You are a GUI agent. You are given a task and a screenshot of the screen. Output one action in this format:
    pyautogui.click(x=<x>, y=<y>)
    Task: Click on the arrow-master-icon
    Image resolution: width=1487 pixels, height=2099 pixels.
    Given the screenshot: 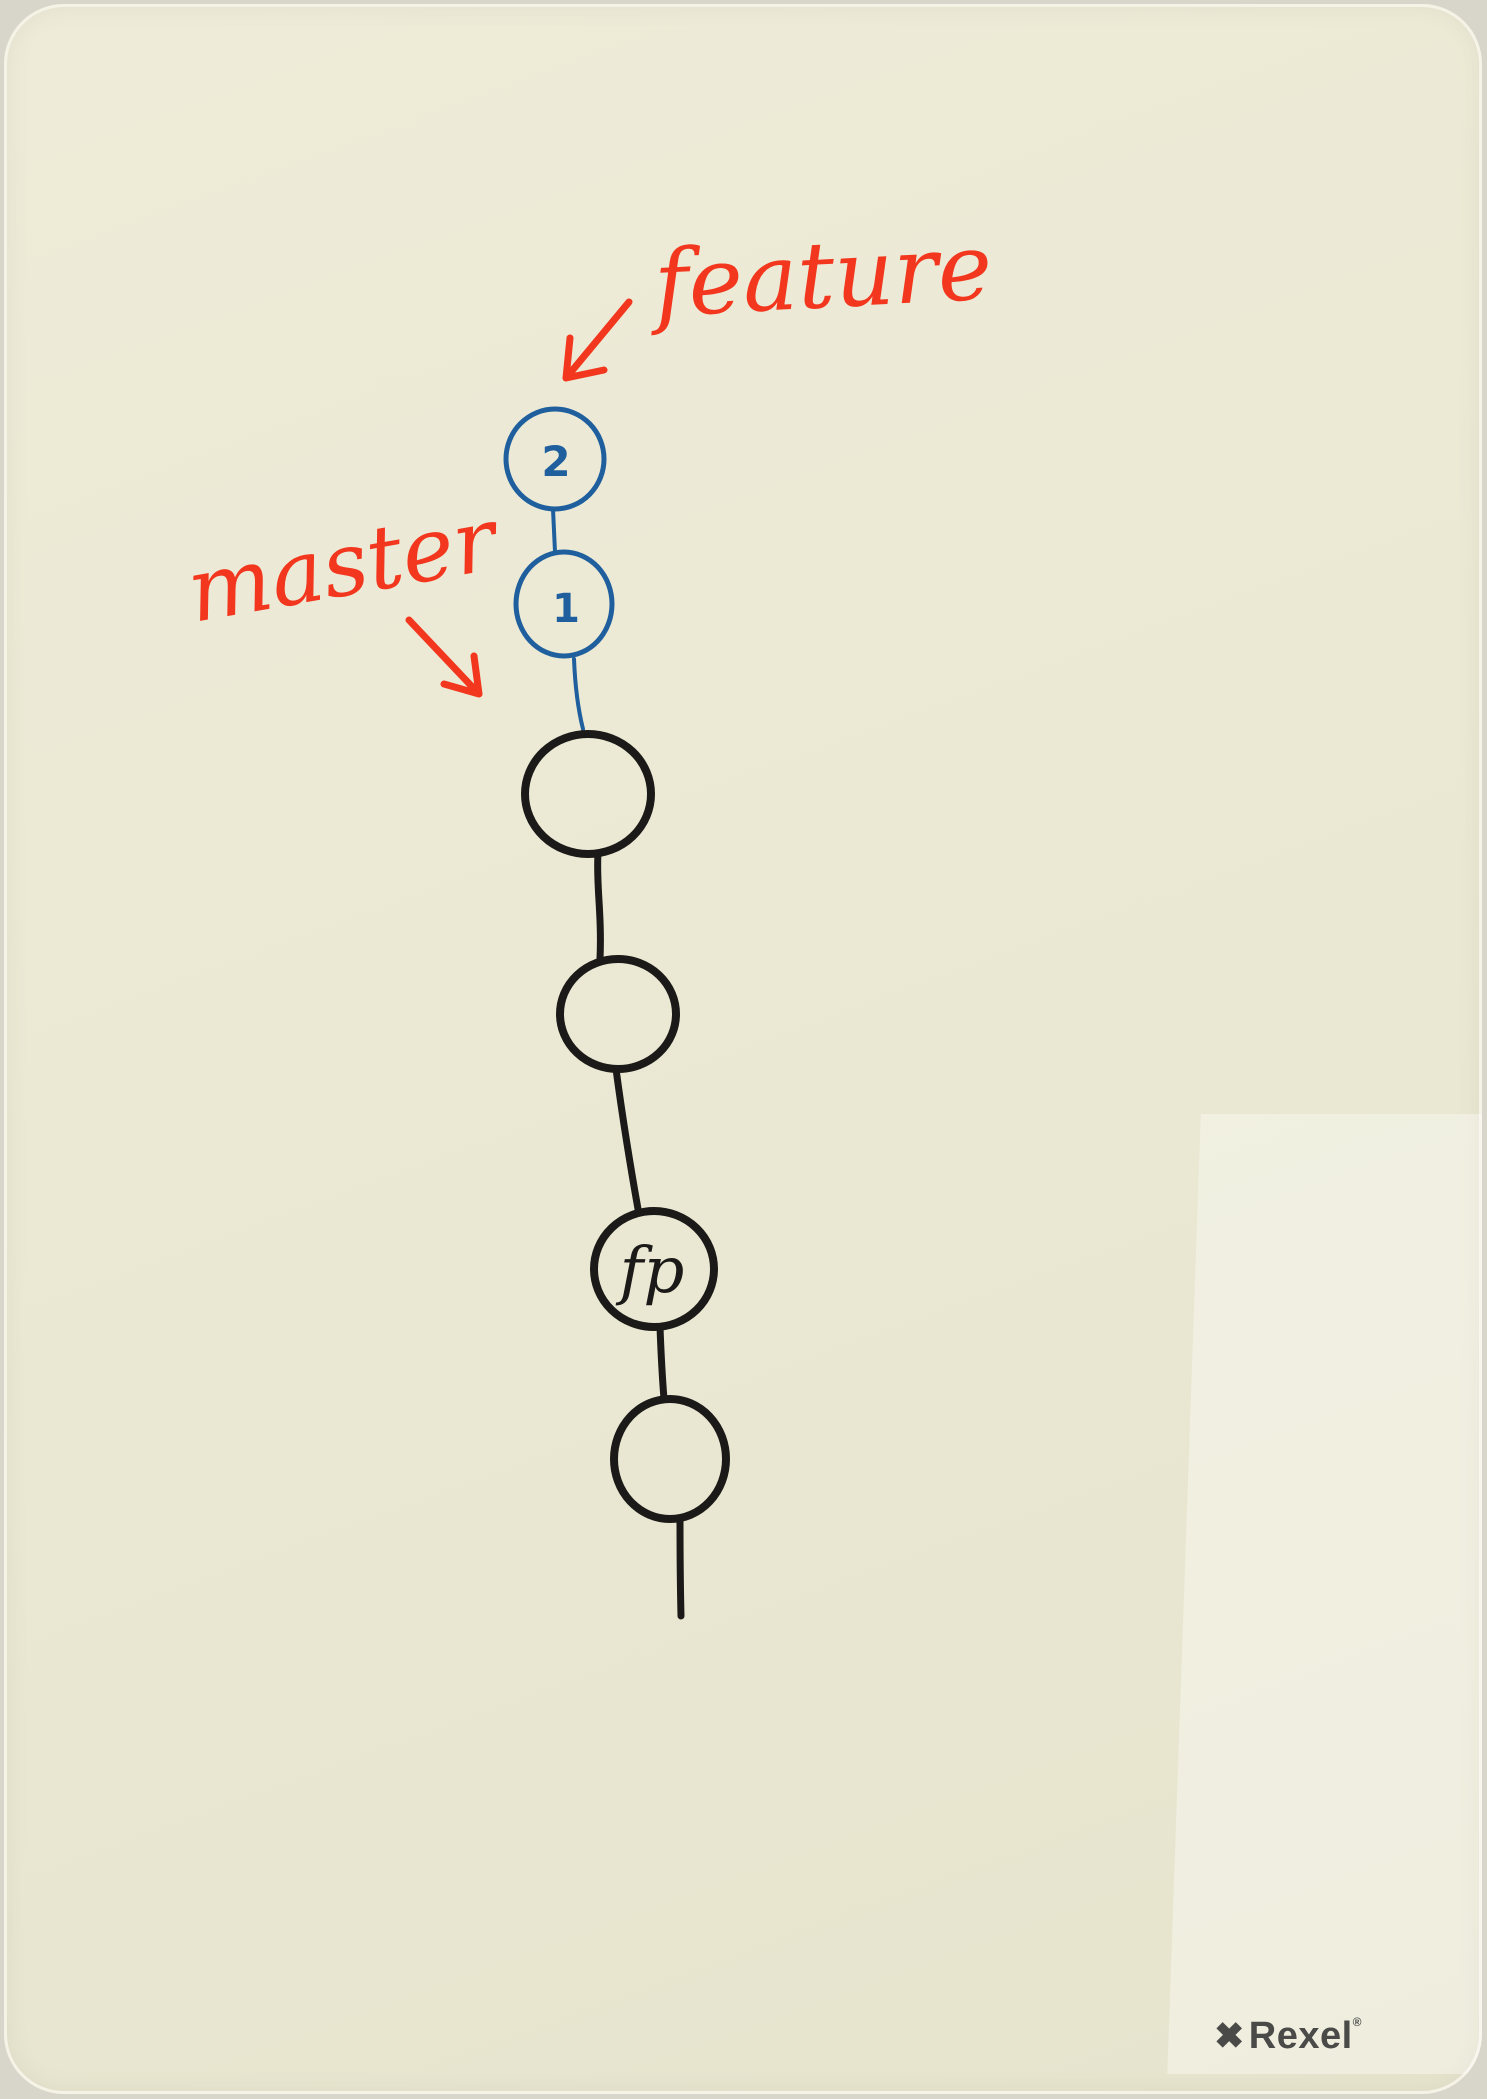 What is the action you would take?
    pyautogui.click(x=444, y=657)
    